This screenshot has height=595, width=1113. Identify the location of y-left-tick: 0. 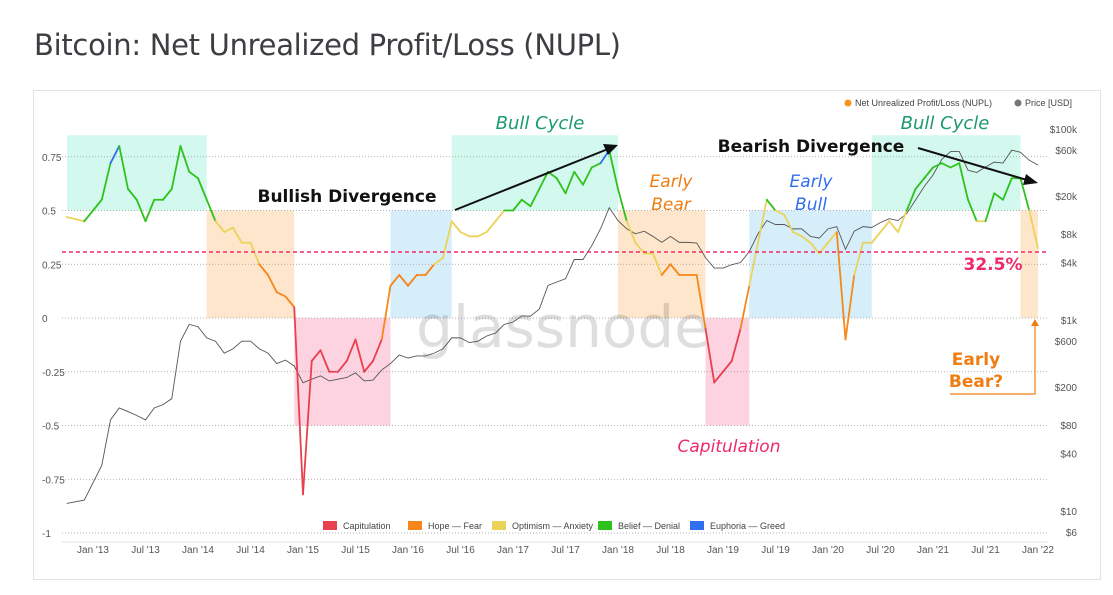
(45, 319).